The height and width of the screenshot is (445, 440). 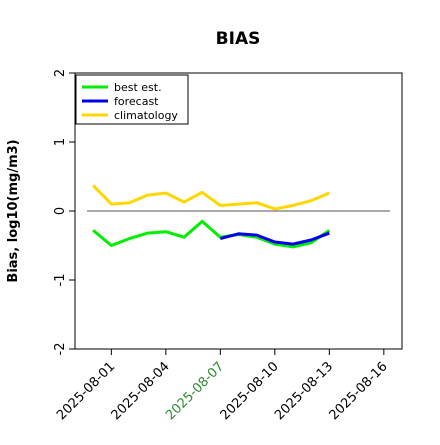 I want to click on legend-label: climatology, so click(x=146, y=115).